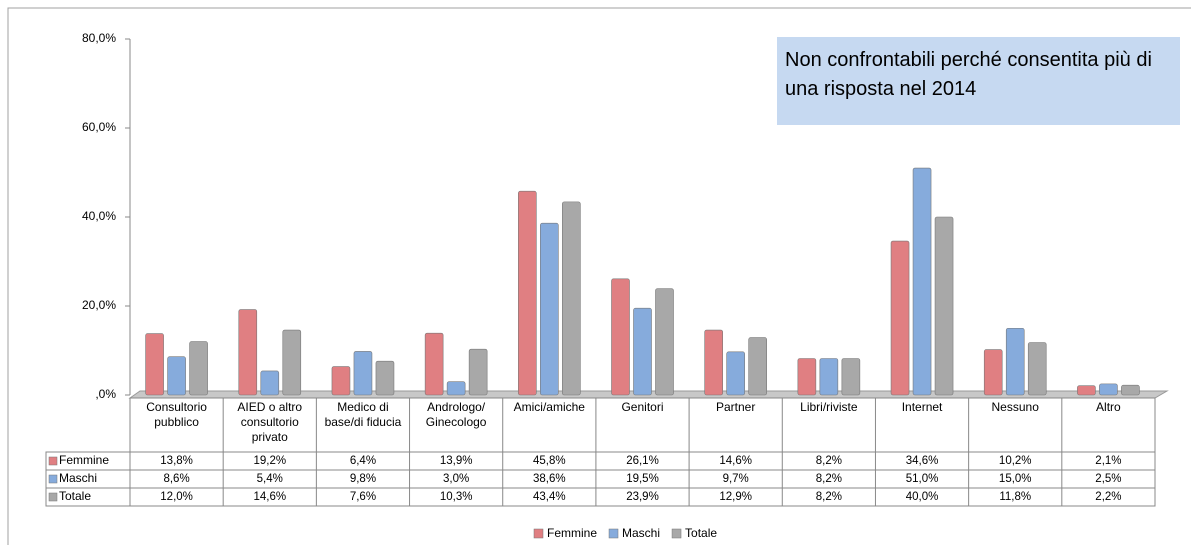 The height and width of the screenshot is (545, 1191). What do you see at coordinates (270, 479) in the screenshot?
I see `cell: 5,4%` at bounding box center [270, 479].